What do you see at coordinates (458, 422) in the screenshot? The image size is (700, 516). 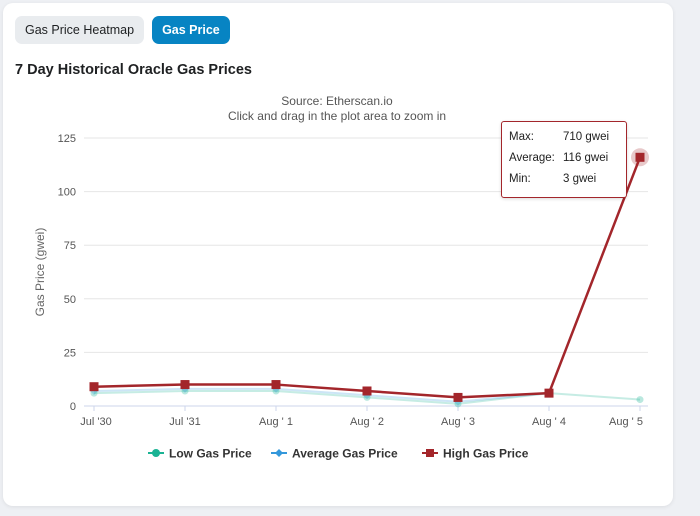 I see `x-tick-label: Aug ' 3` at bounding box center [458, 422].